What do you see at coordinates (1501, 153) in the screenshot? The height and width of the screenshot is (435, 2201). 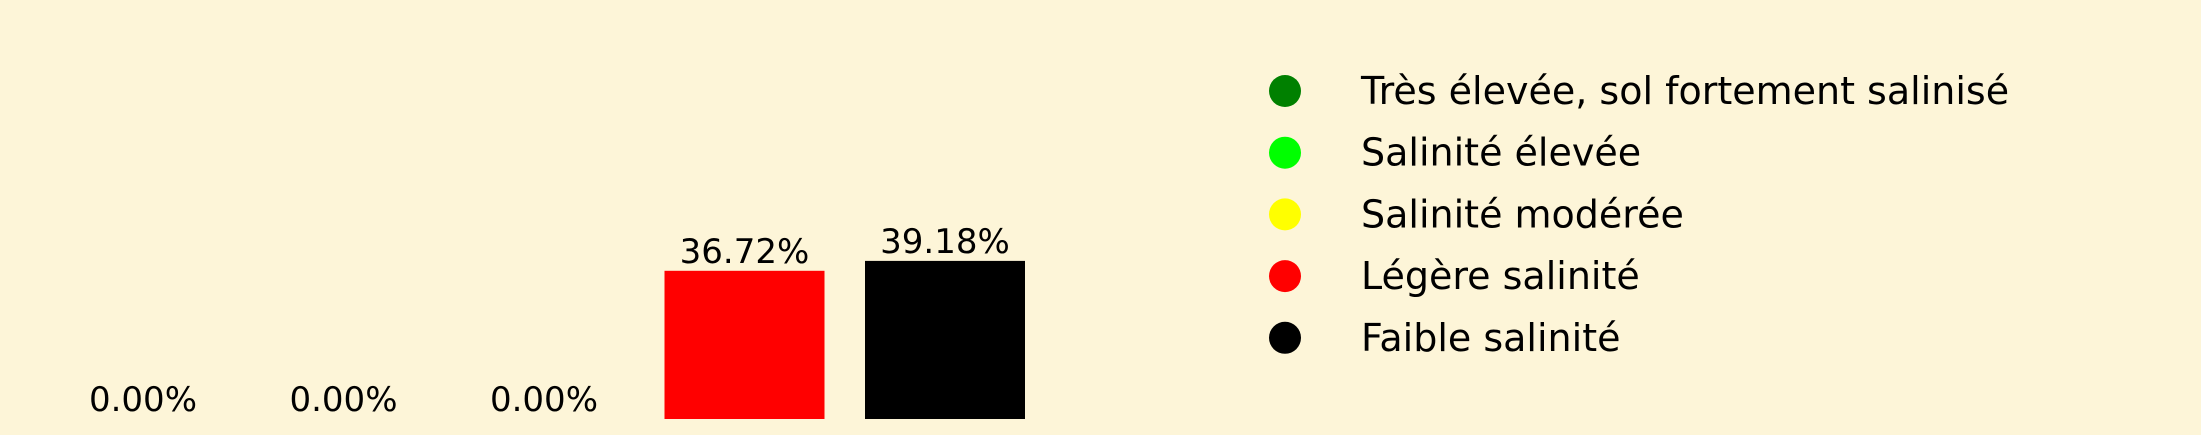 I see `legend-label: Salinité élevée` at bounding box center [1501, 153].